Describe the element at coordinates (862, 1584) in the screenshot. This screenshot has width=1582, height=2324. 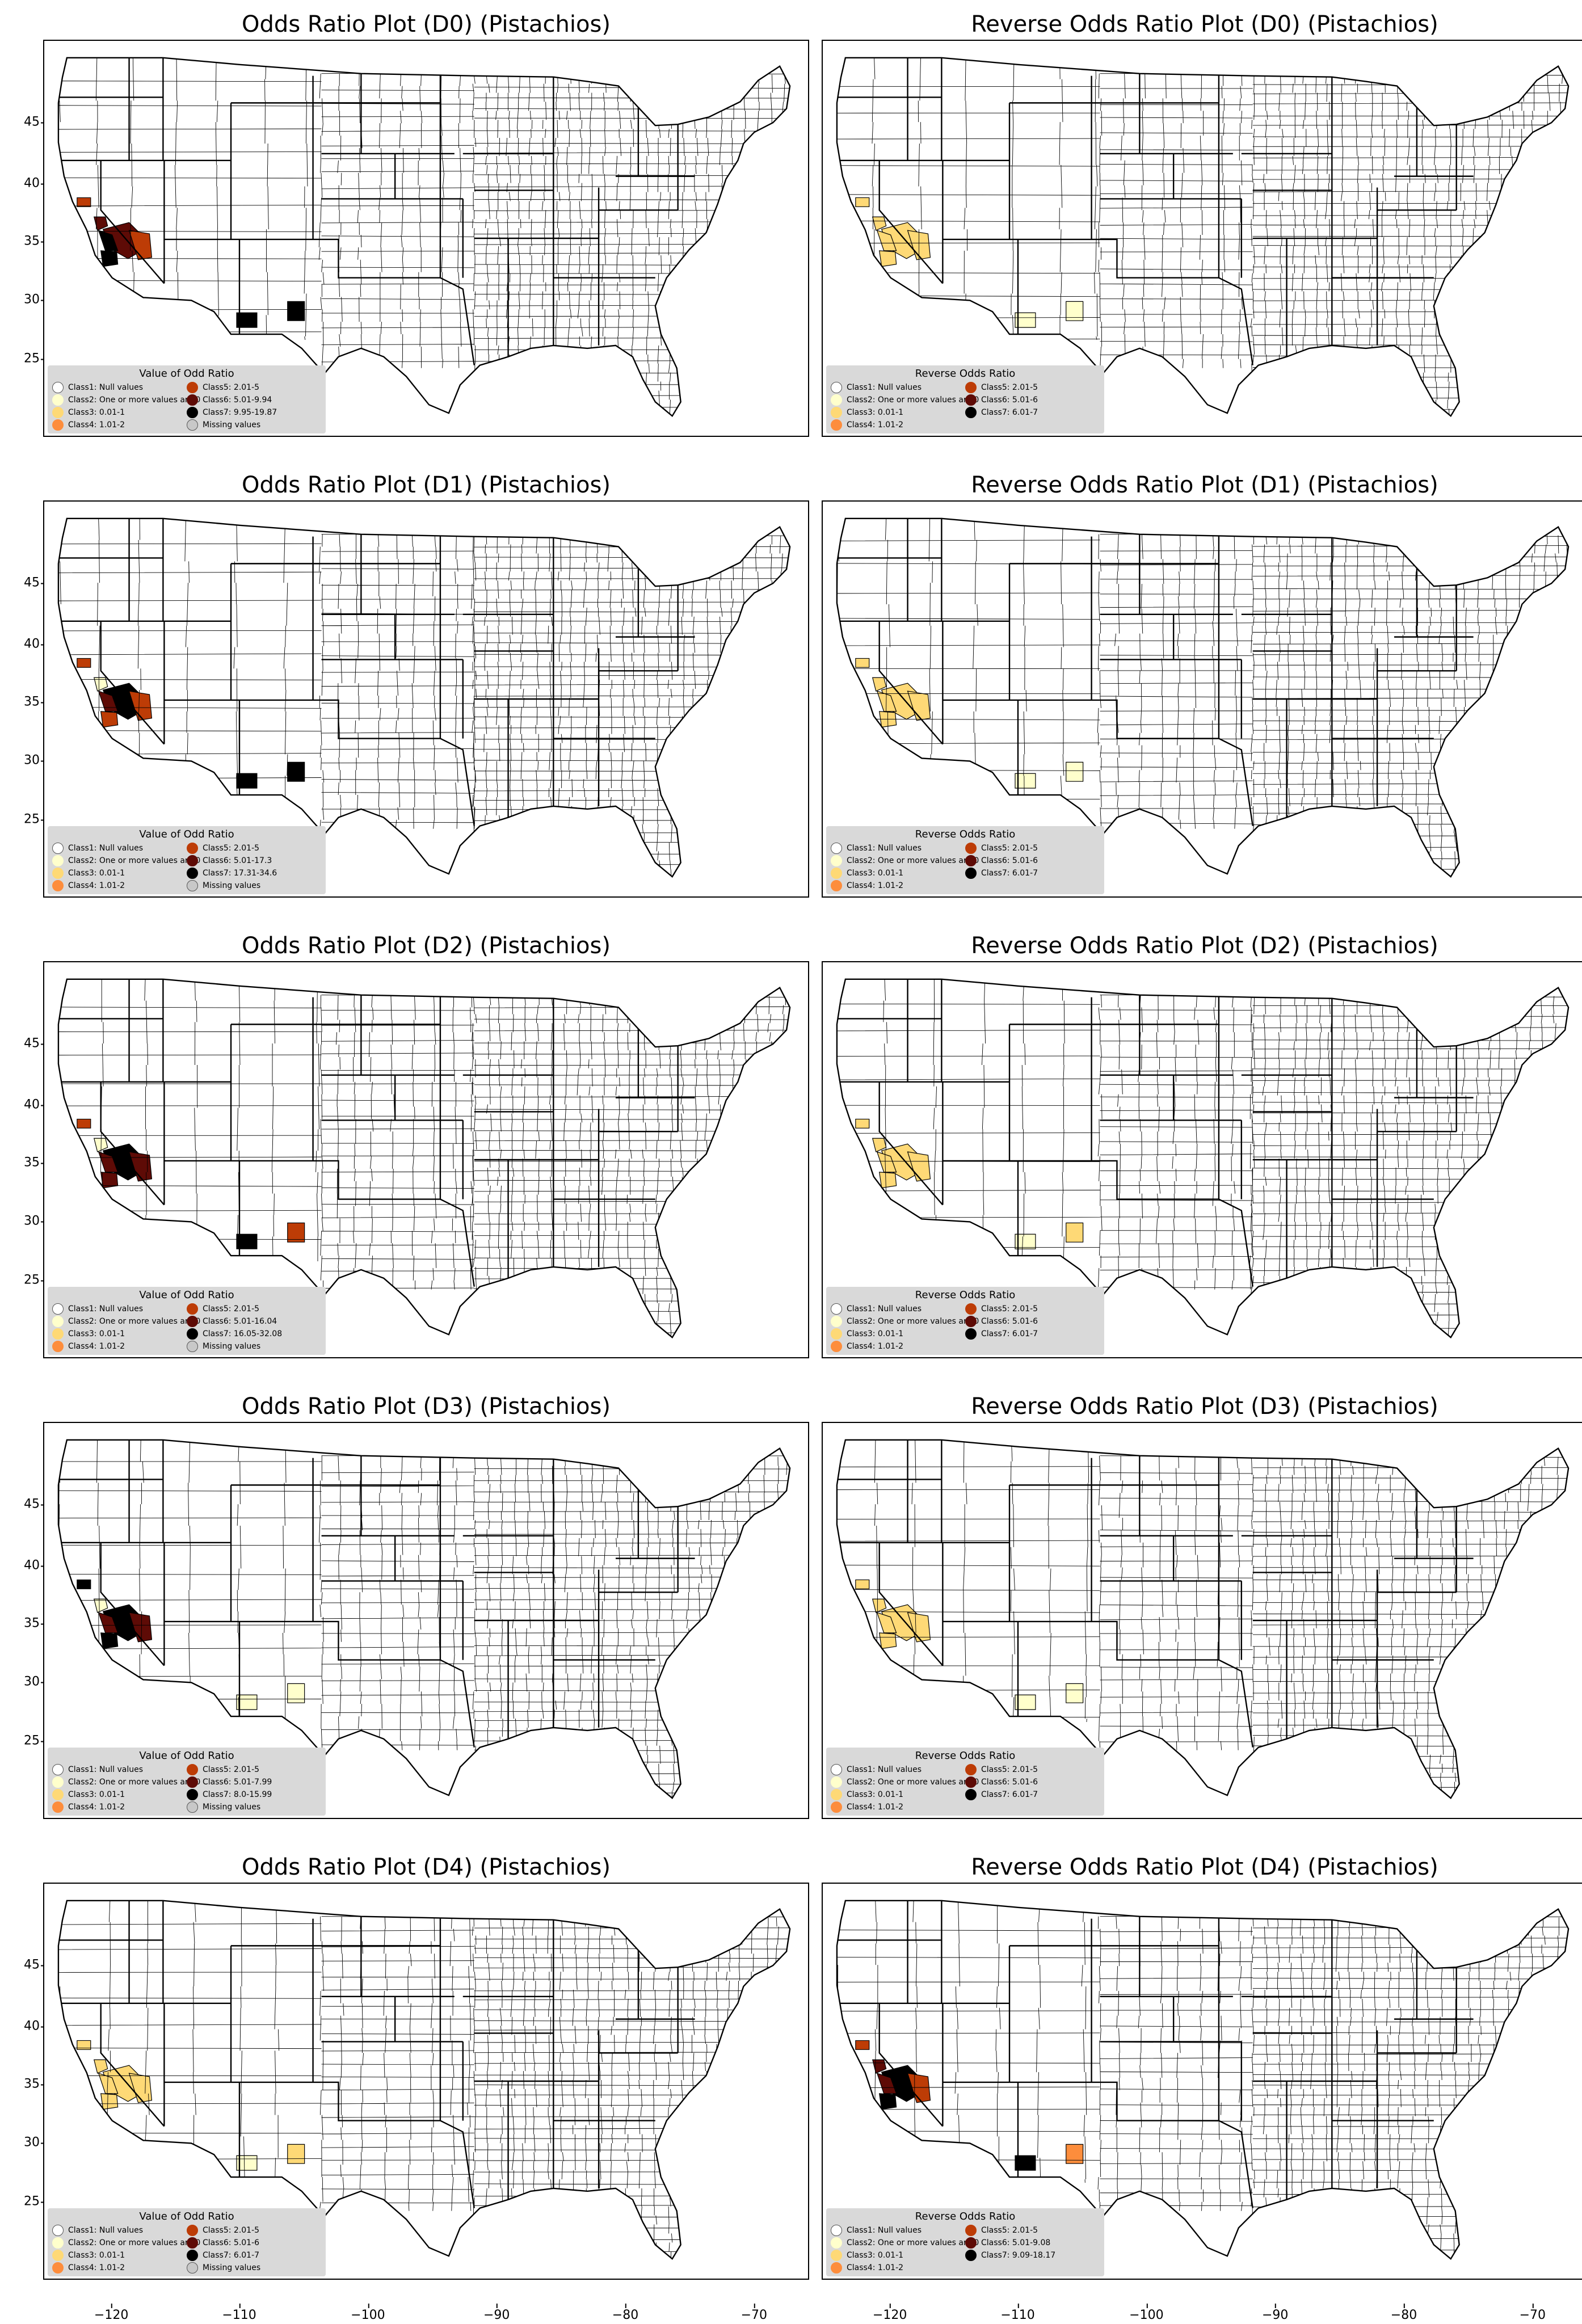
I see `county-region-nca` at that location.